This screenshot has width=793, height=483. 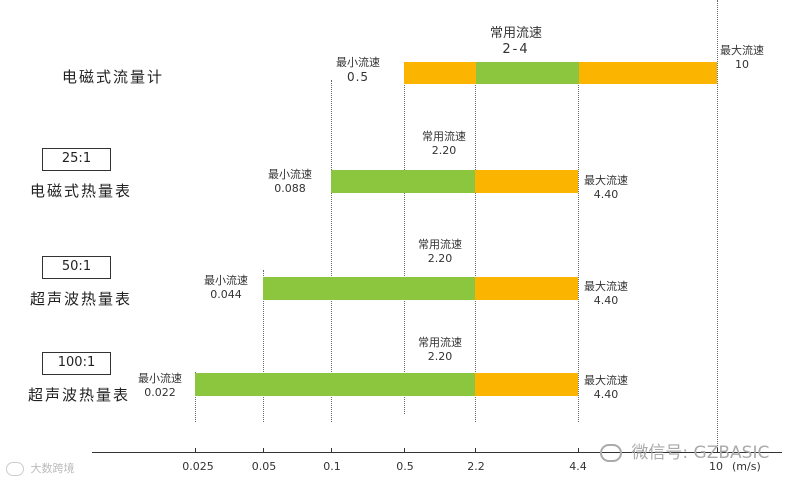 What do you see at coordinates (578, 450) in the screenshot?
I see `x-tick-4.4` at bounding box center [578, 450].